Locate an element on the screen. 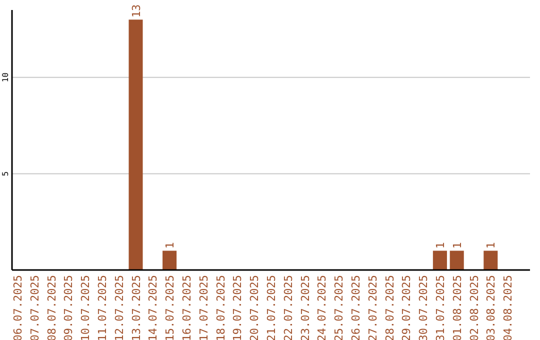  x-tick-label: 28.07.2025 is located at coordinates (389, 307).